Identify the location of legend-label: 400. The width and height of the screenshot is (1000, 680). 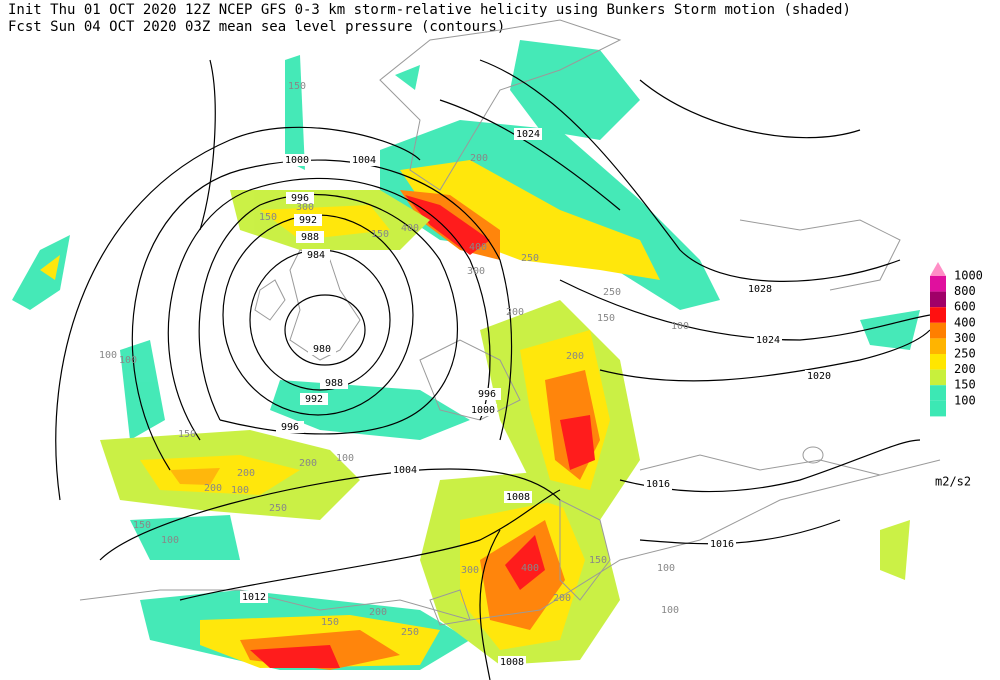
(965, 322).